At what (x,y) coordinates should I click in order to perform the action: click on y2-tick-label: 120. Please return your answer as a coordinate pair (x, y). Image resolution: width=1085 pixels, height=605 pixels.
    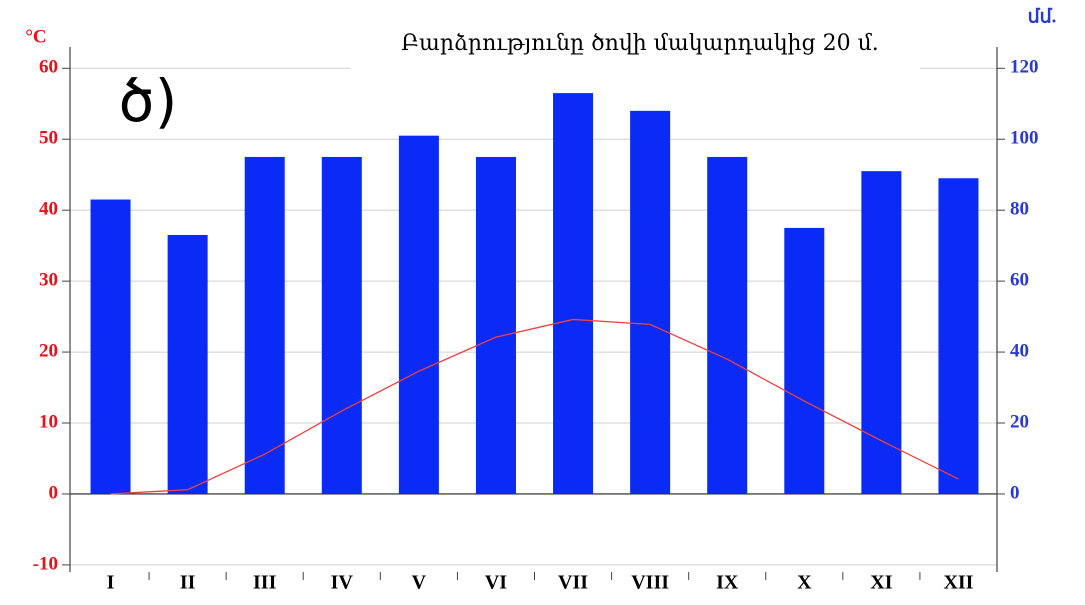
    Looking at the image, I should click on (1024, 67).